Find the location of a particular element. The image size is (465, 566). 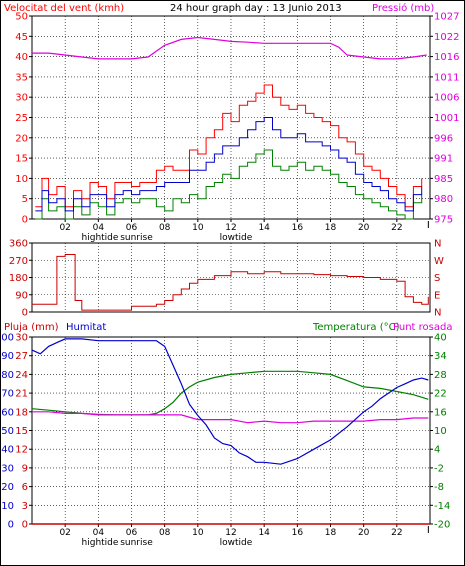

rain-axis-title: Pluja (mm) is located at coordinates (31, 327).